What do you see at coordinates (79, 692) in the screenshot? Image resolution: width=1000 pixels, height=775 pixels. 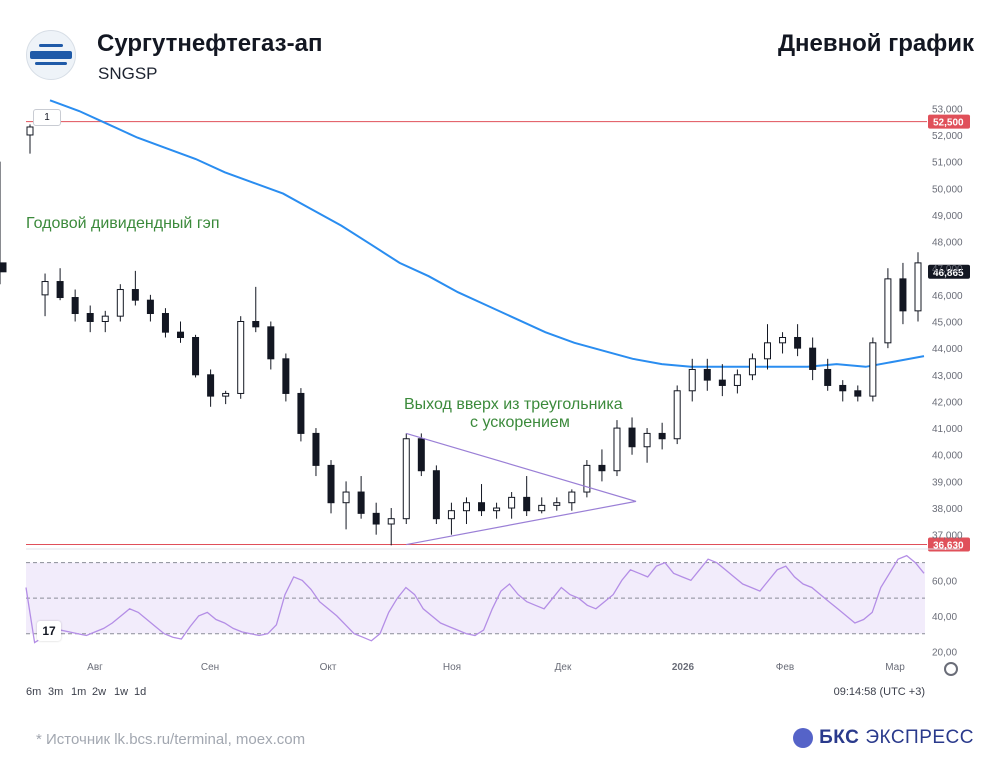 I see `timeframe-1m: 1m` at bounding box center [79, 692].